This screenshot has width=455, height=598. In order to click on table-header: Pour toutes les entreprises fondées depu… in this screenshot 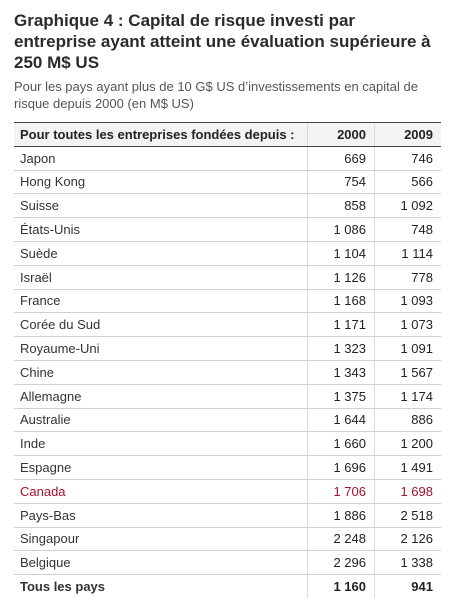, I will do `click(227, 134)`.